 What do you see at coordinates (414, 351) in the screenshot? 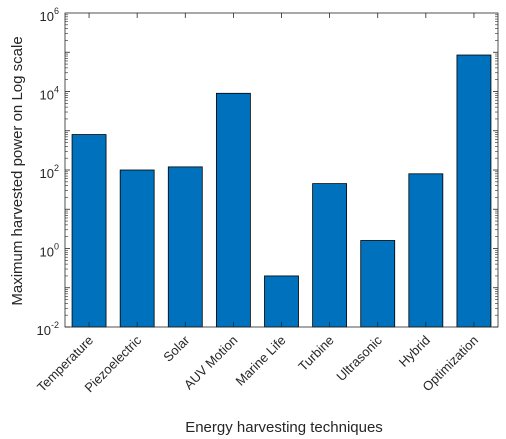
I see `x-tick-label-hybrid: Hybrid` at bounding box center [414, 351].